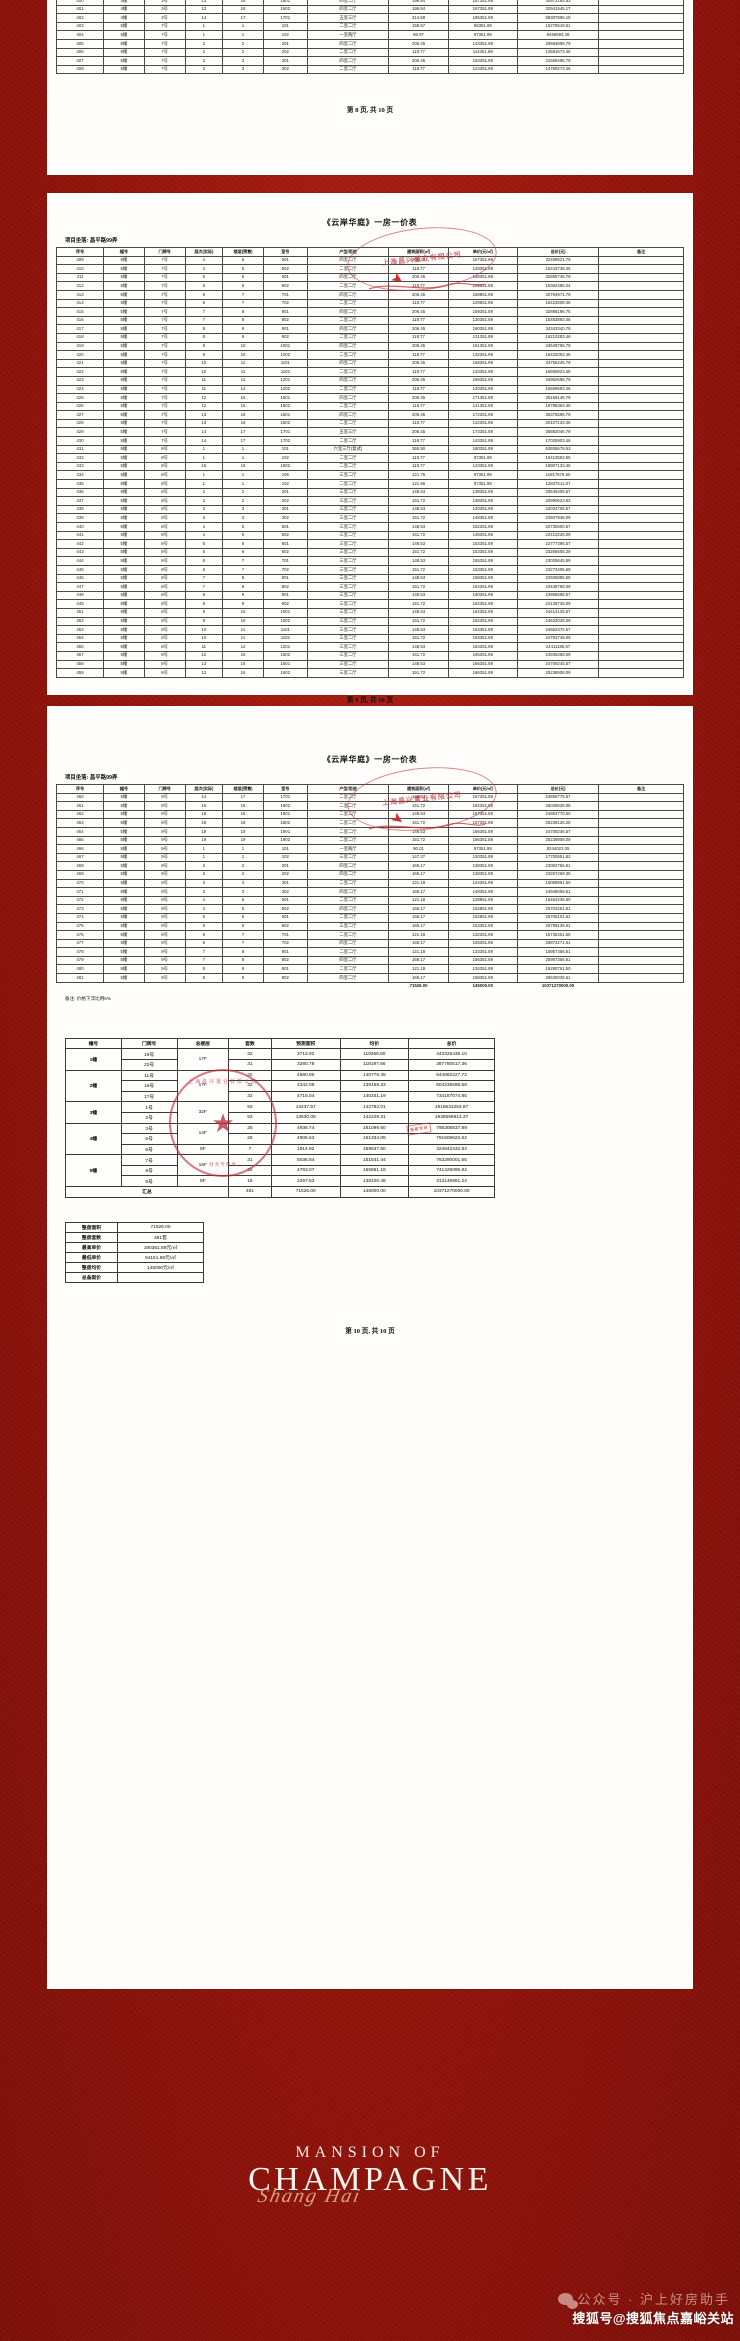  What do you see at coordinates (80, 312) in the screenshot?
I see `cell-c0: 415` at bounding box center [80, 312].